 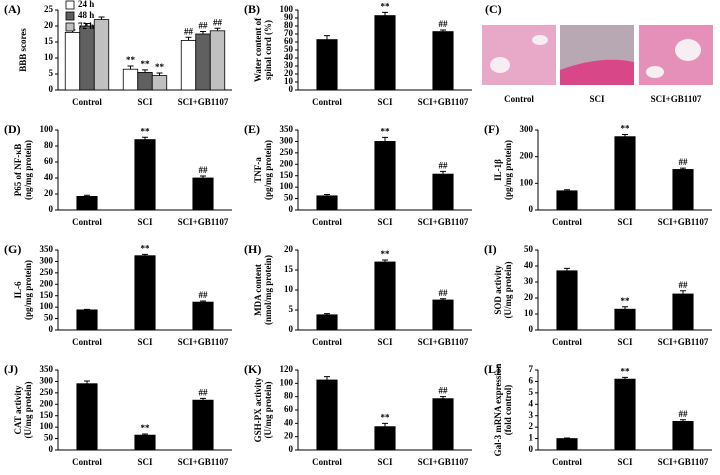 I want to click on y-tick-label: 5, so click(x=51, y=73).